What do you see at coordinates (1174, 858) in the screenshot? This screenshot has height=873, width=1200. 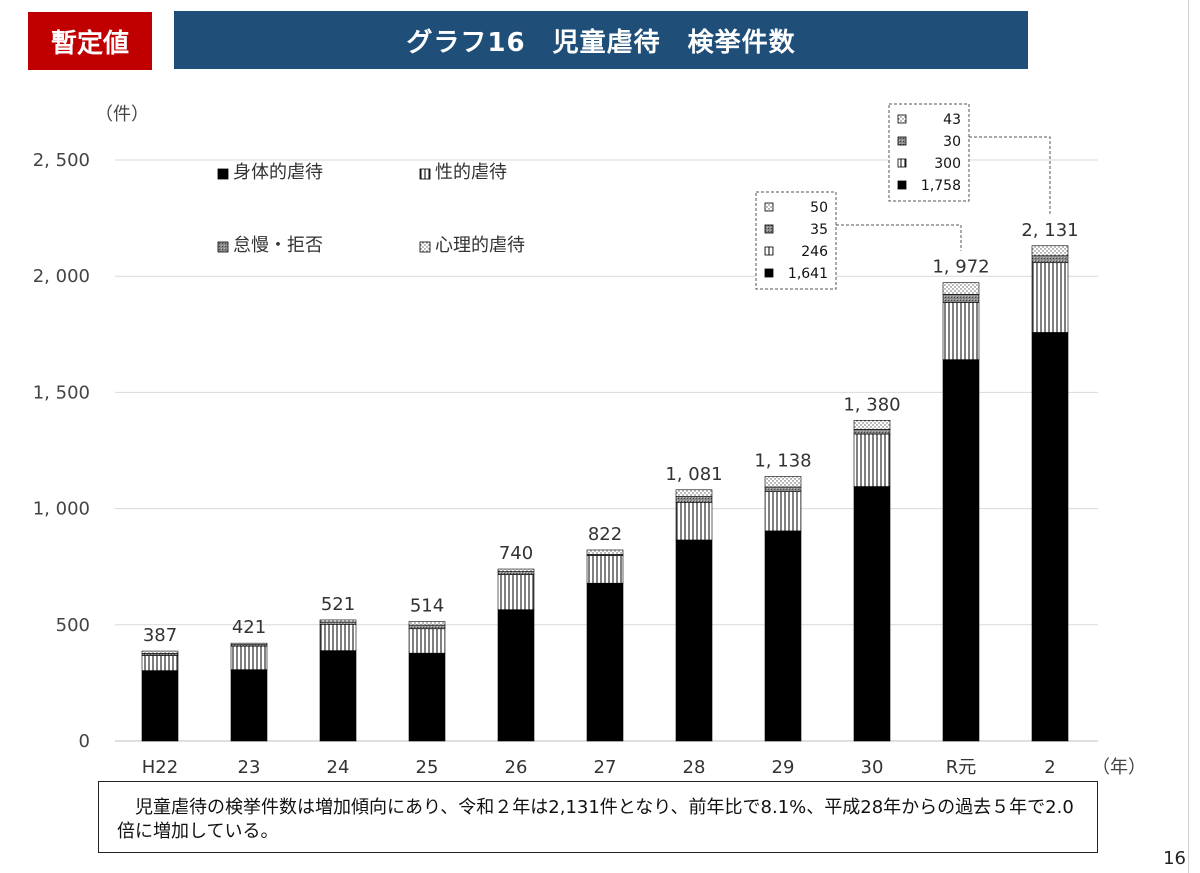 I see `page-number: 16` at bounding box center [1174, 858].